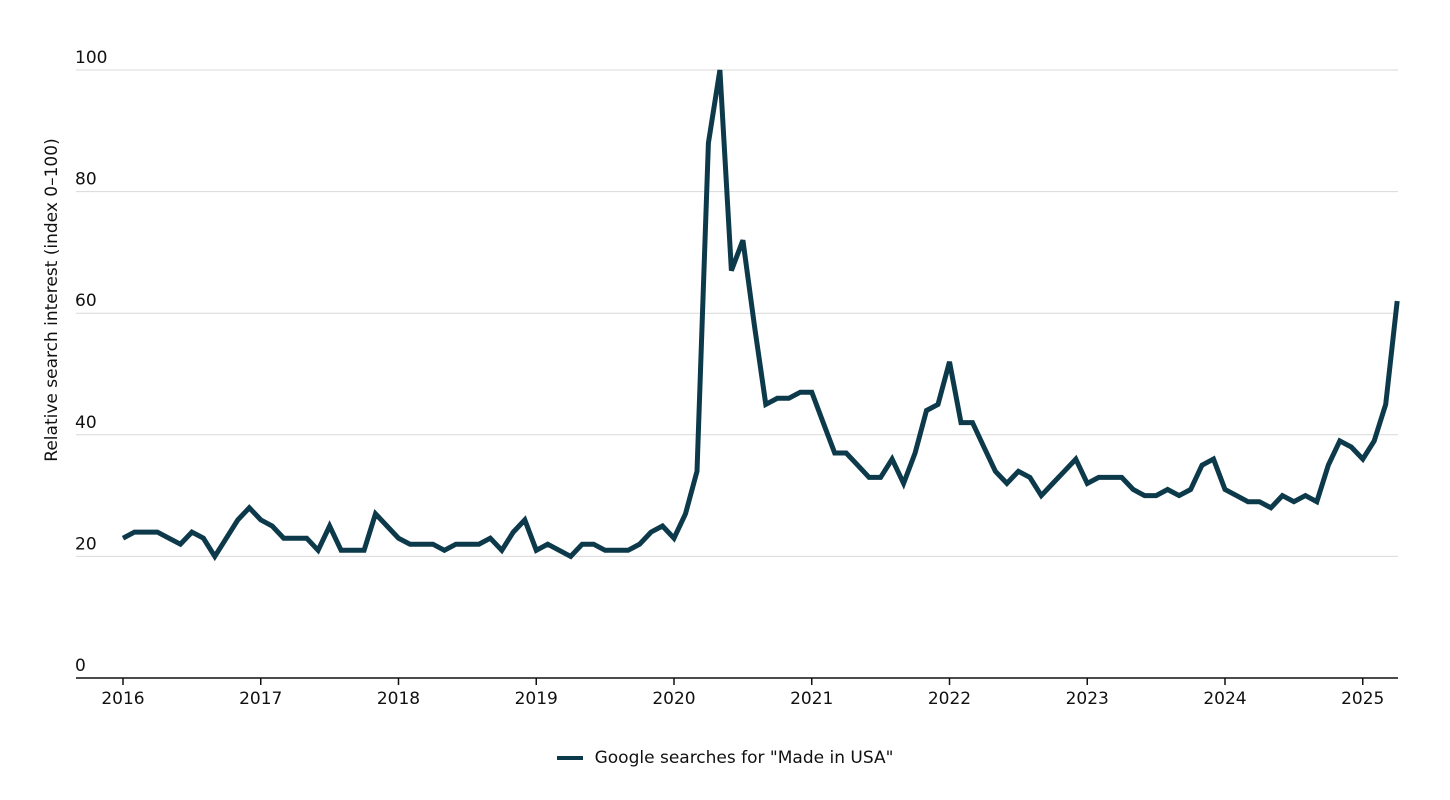 The width and height of the screenshot is (1450, 800). I want to click on x-tick-label: 2025, so click(1362, 699).